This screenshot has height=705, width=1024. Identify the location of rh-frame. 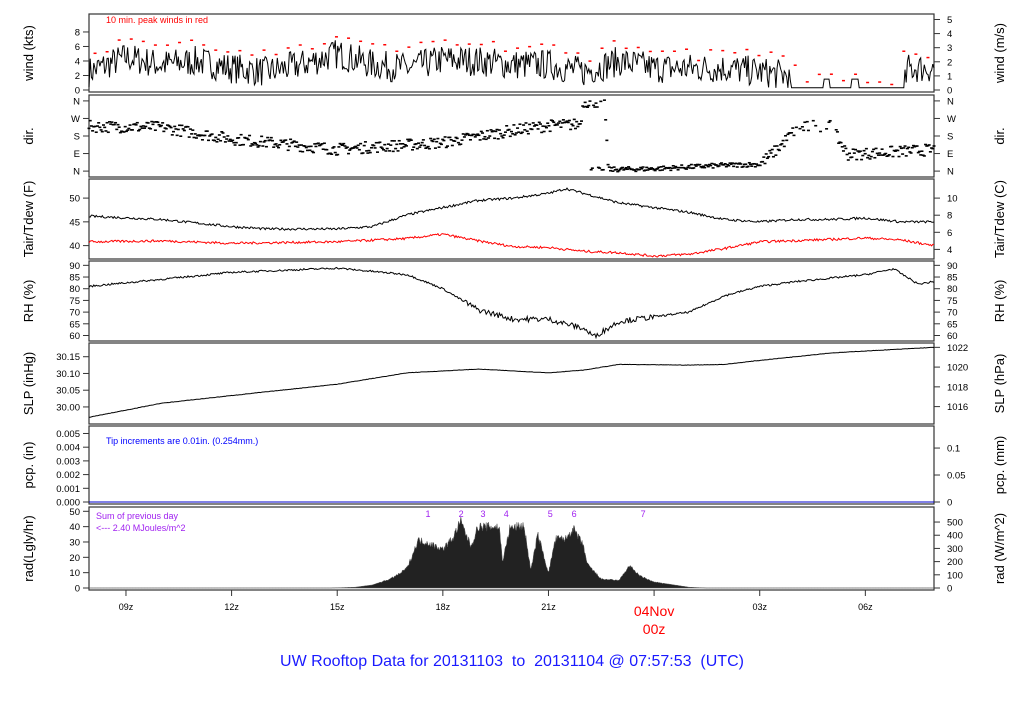
(511, 301).